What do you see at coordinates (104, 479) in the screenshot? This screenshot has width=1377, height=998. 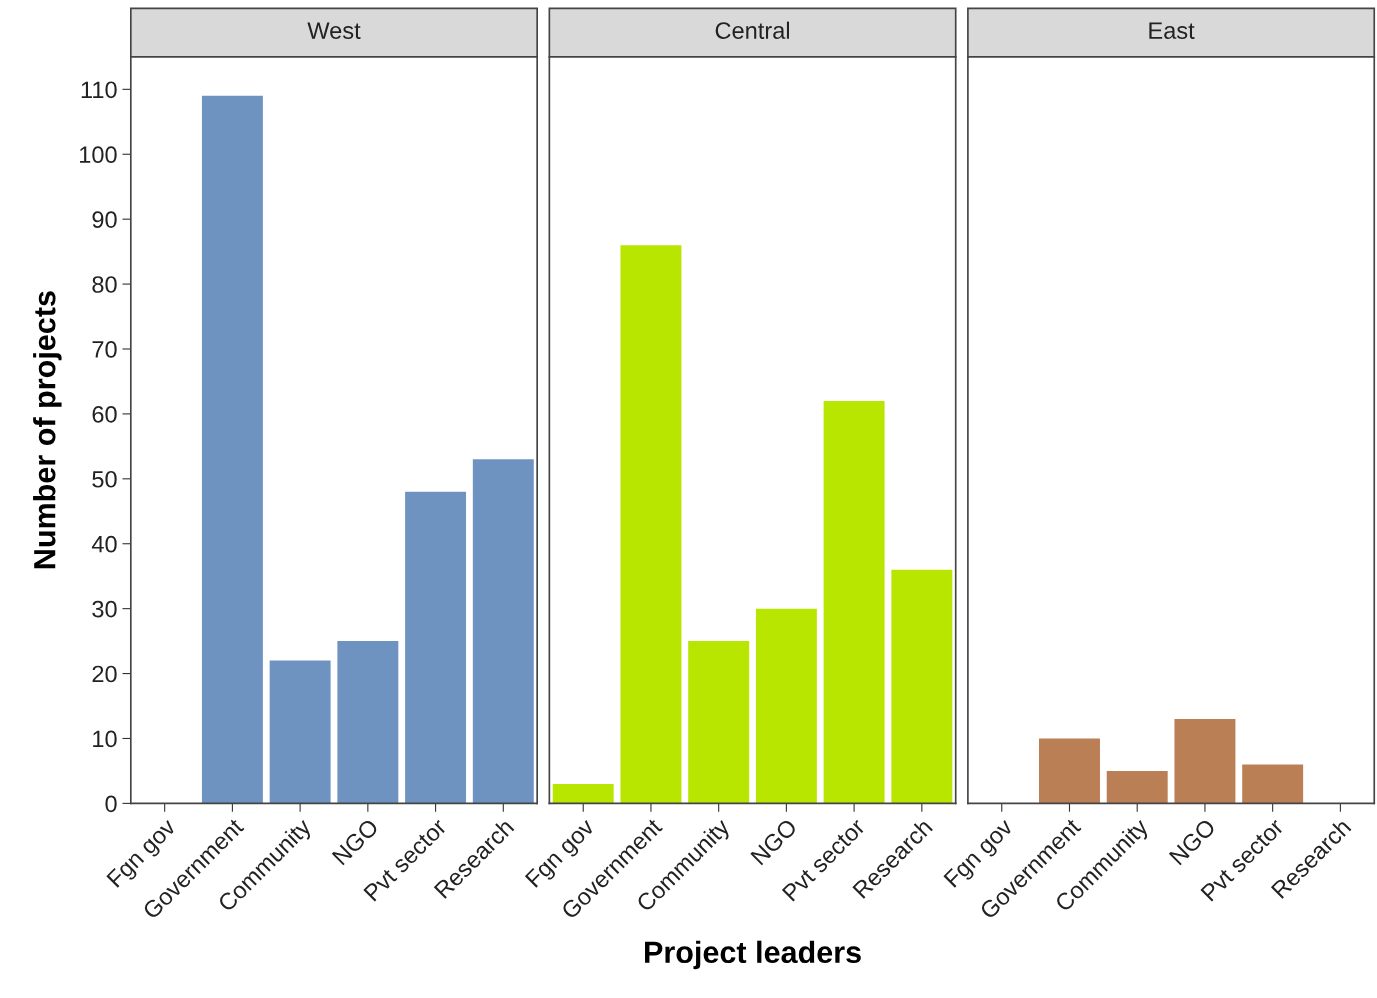 I see `y-tick-label: 50` at bounding box center [104, 479].